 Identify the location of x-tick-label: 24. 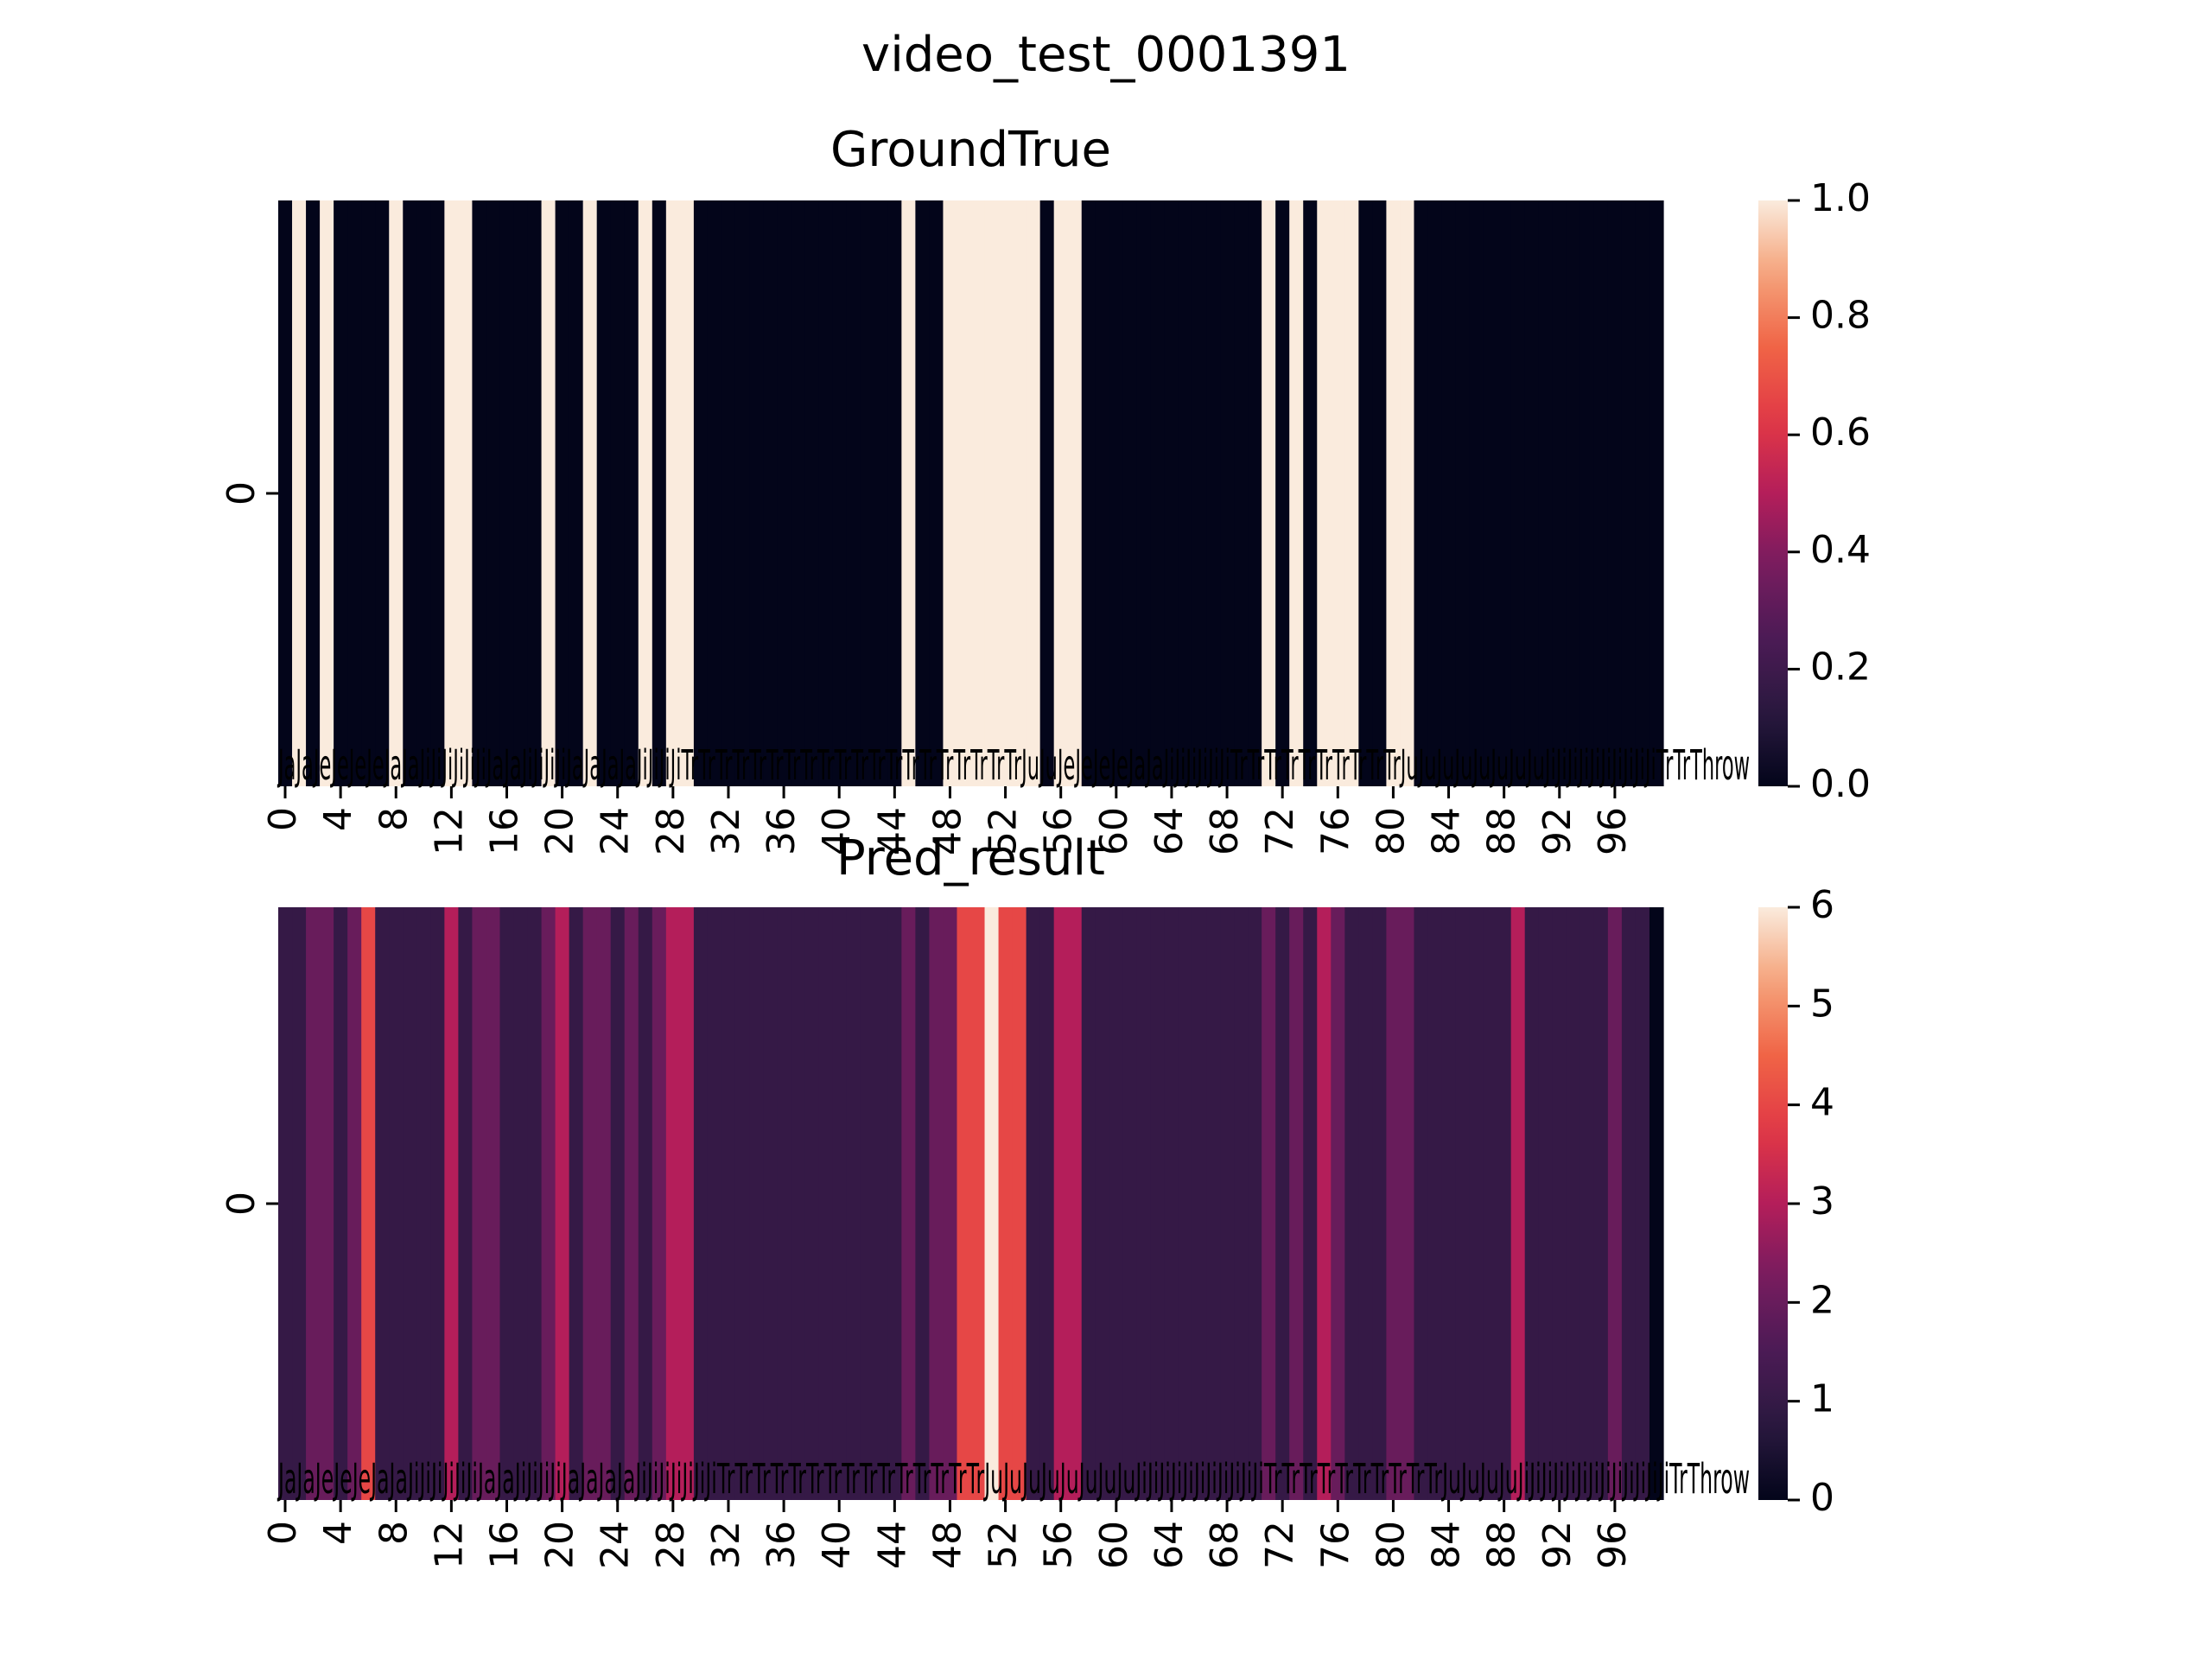
(616, 1545).